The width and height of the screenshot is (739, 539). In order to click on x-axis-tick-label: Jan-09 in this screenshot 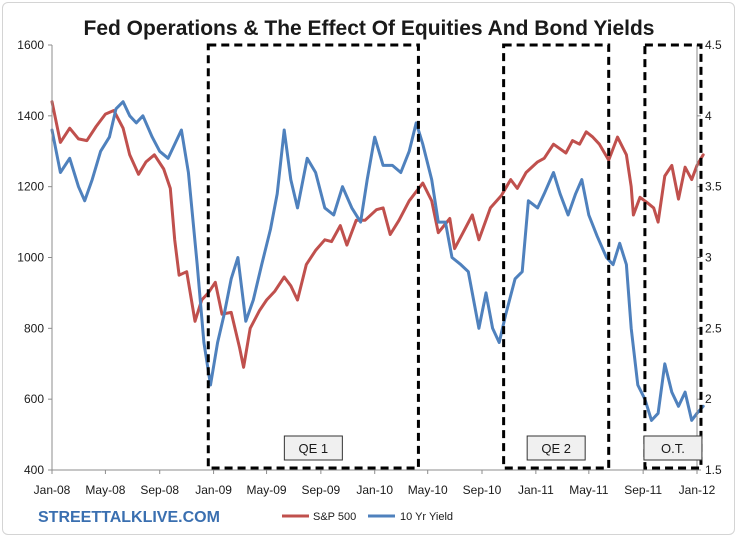, I will do `click(213, 490)`.